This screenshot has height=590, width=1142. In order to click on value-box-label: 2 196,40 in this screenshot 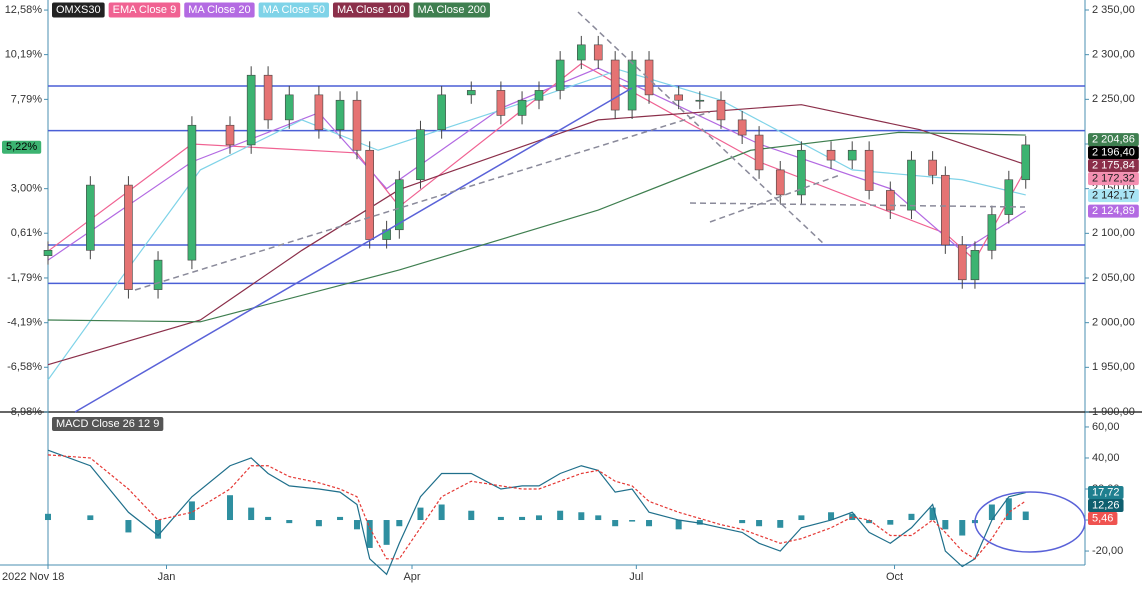, I will do `click(1113, 153)`.